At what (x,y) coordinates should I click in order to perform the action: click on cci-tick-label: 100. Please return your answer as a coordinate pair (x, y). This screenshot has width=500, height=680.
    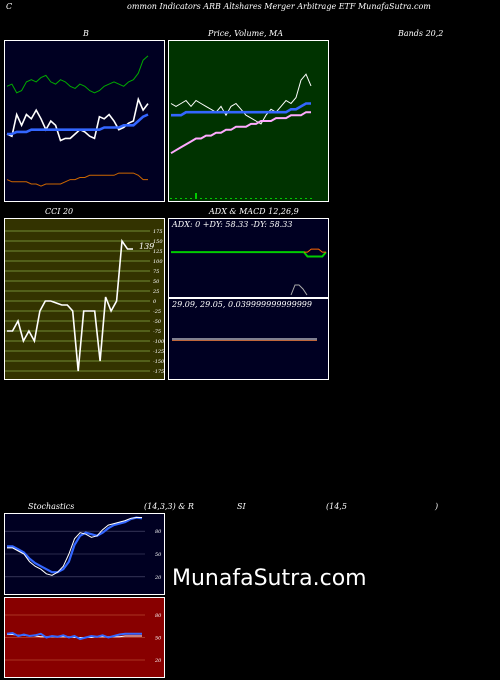
    Looking at the image, I should click on (158, 262).